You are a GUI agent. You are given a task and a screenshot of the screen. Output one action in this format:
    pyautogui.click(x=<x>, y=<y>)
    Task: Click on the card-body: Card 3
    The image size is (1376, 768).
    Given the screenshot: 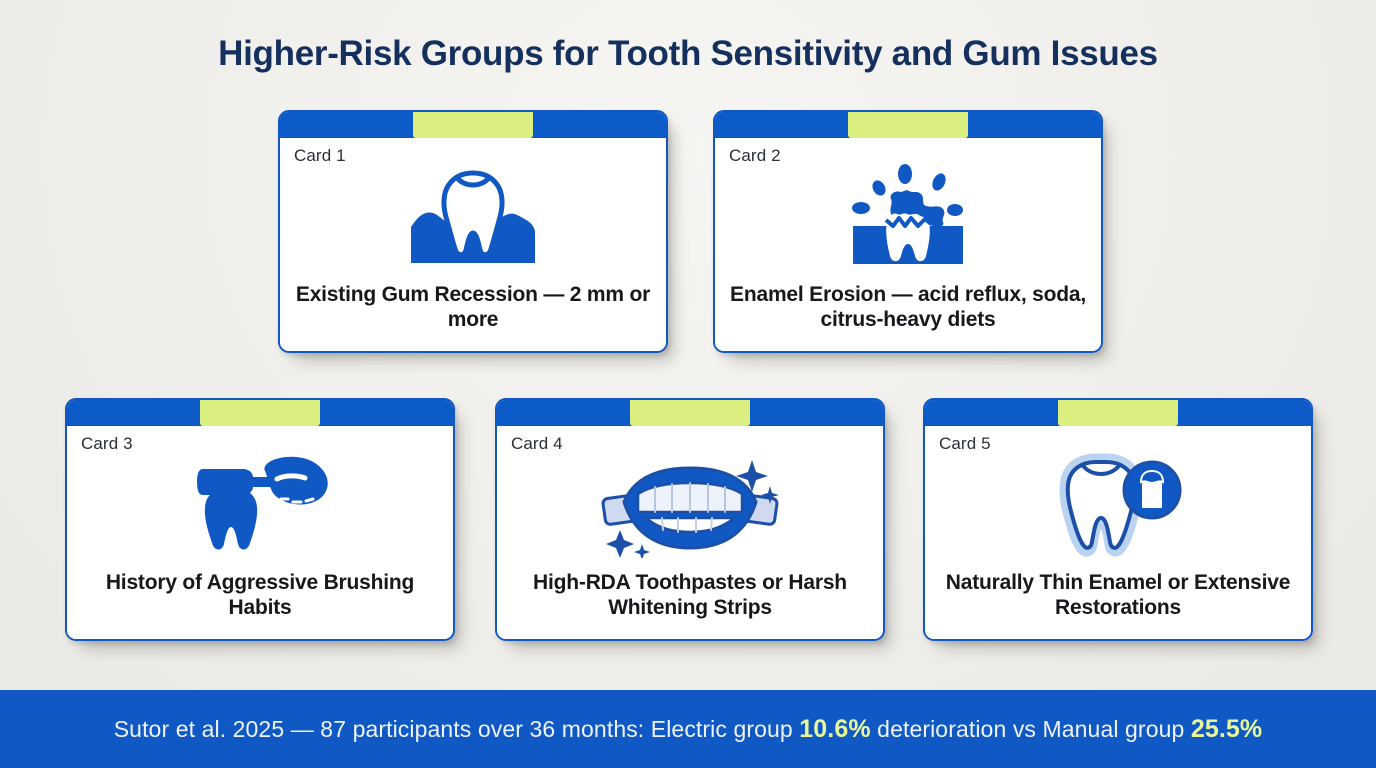 What is the action you would take?
    pyautogui.click(x=260, y=532)
    